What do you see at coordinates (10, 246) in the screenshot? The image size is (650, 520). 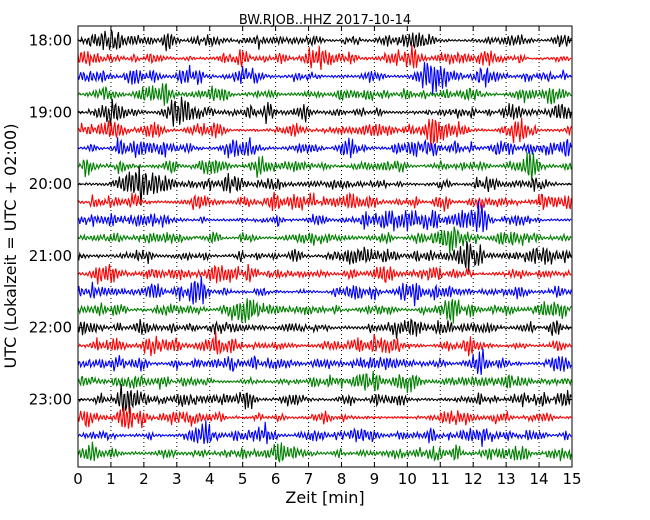 I see `y-axis-label: UTC (Lokalzeit = UTC + 02:00)` at bounding box center [10, 246].